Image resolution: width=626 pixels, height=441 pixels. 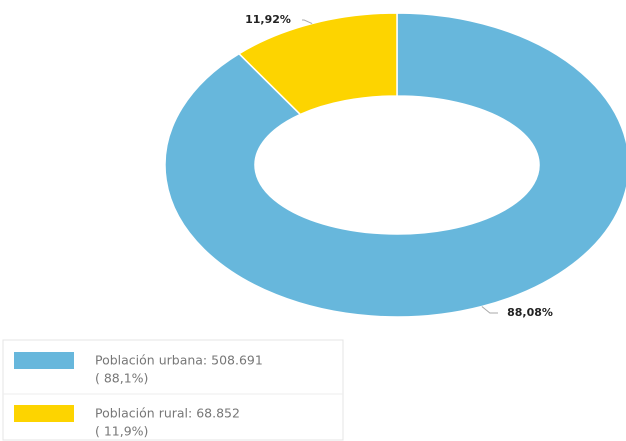 What do you see at coordinates (121, 431) in the screenshot?
I see `legend-sublabel: ( 11,9%)` at bounding box center [121, 431].